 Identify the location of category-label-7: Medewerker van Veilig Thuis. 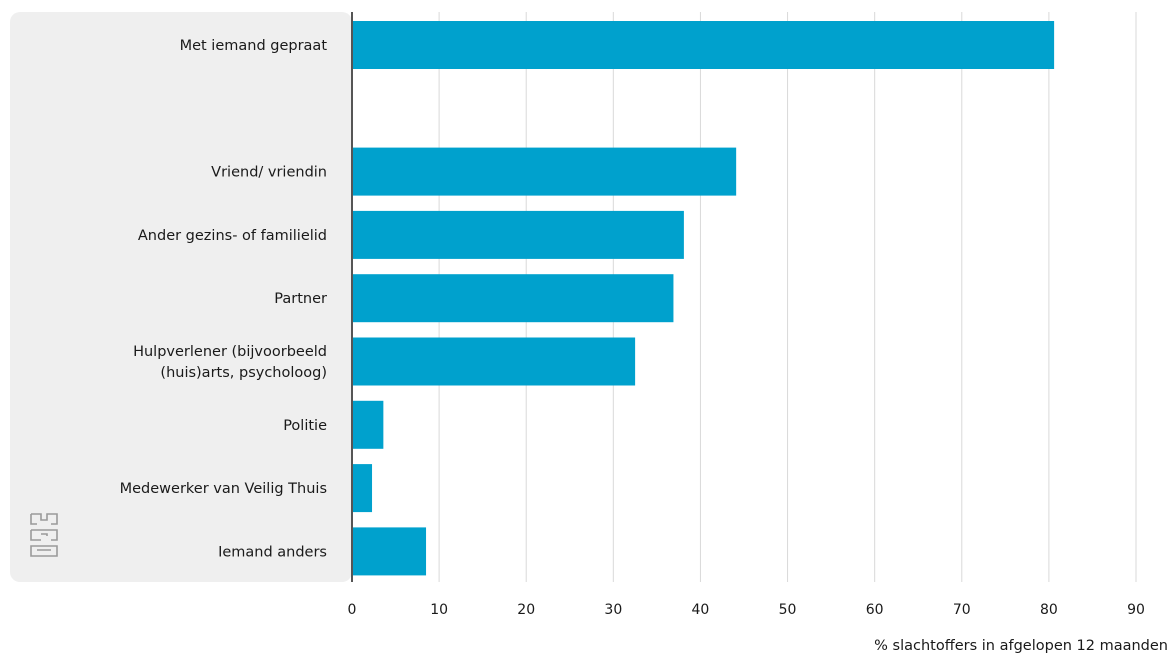
(223, 489).